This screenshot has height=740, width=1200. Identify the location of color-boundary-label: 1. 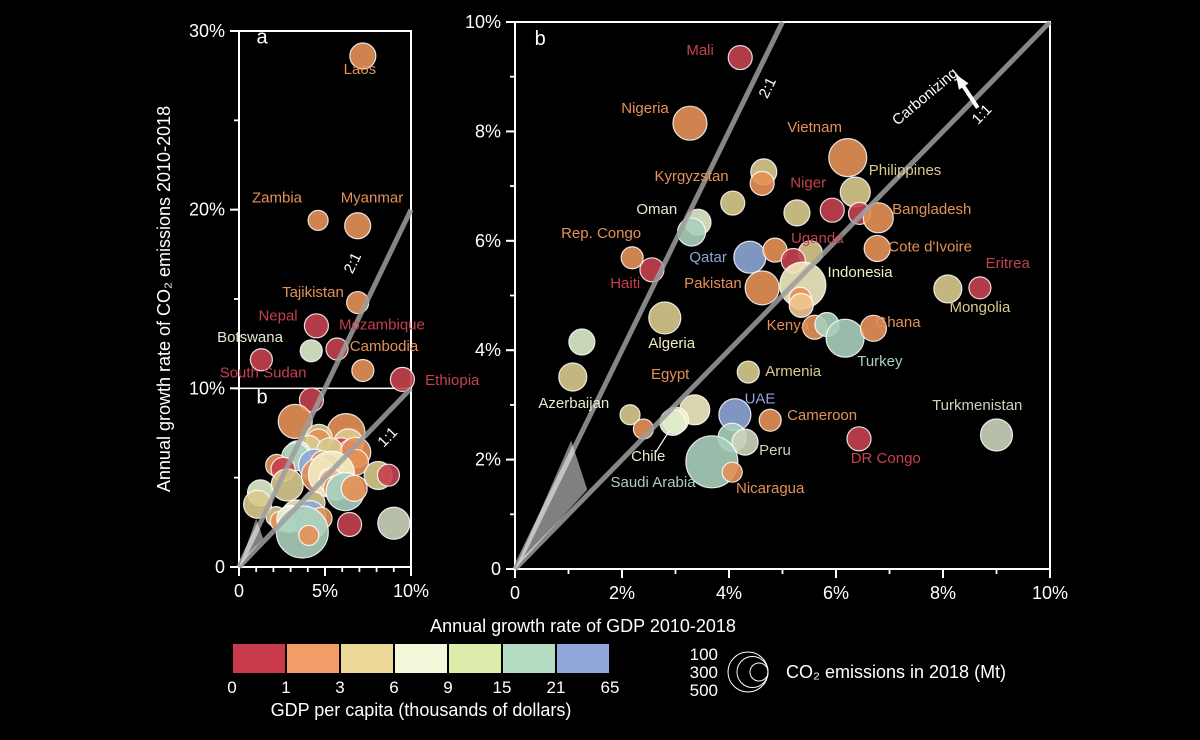
(285, 687).